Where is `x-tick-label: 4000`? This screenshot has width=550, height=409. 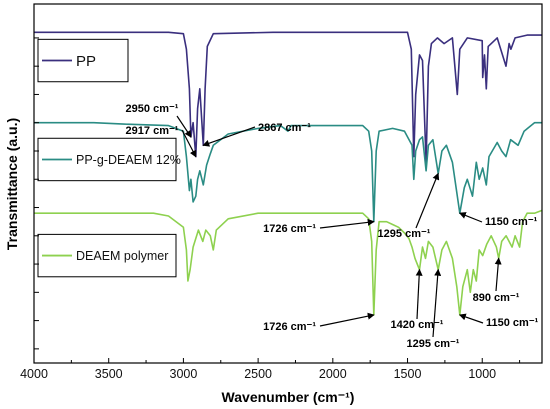 x-tick-label: 4000 is located at coordinates (34, 374).